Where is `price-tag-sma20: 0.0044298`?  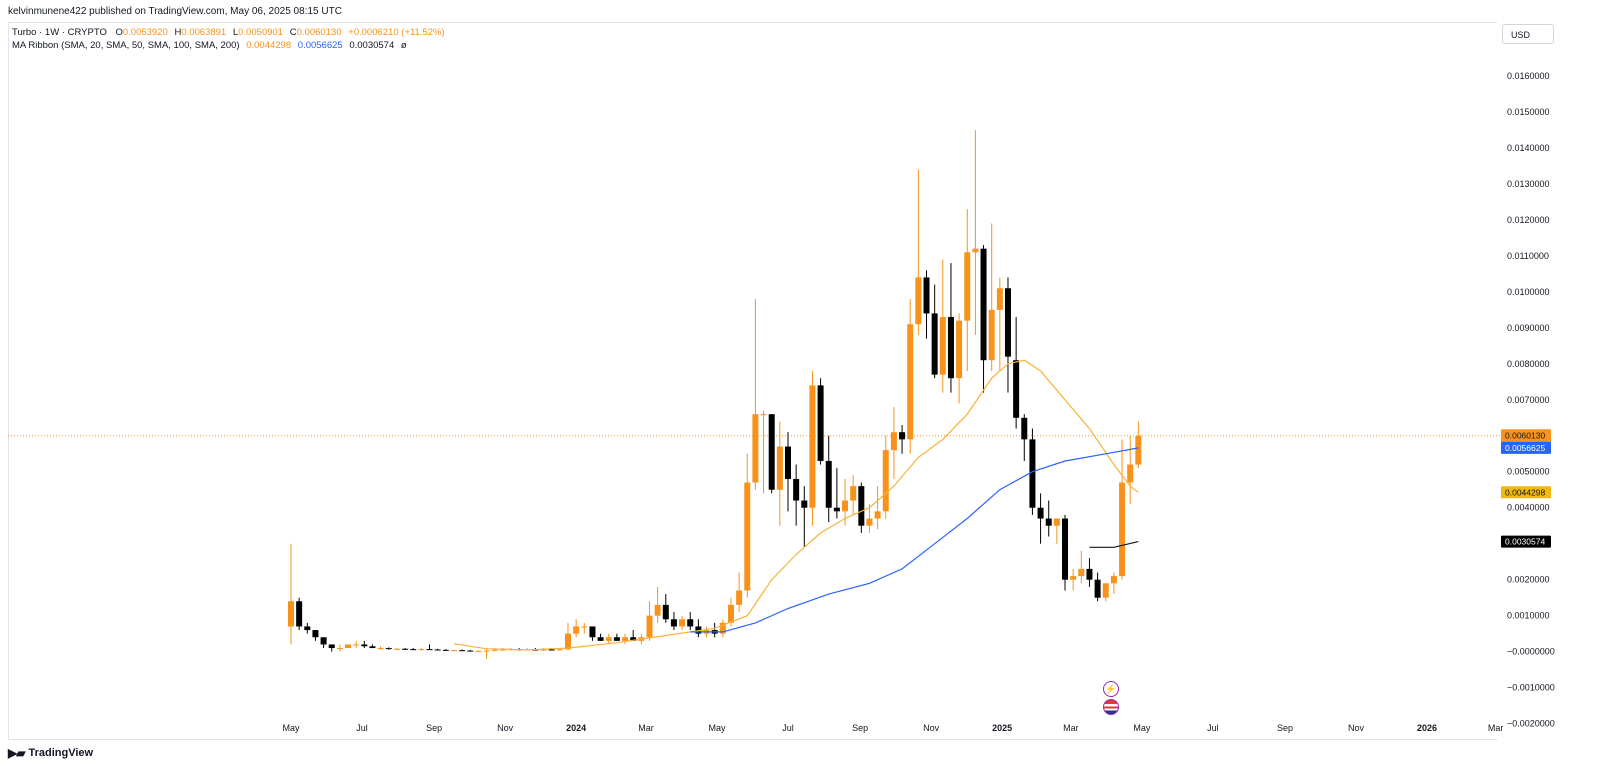 price-tag-sma20: 0.0044298 is located at coordinates (1526, 492).